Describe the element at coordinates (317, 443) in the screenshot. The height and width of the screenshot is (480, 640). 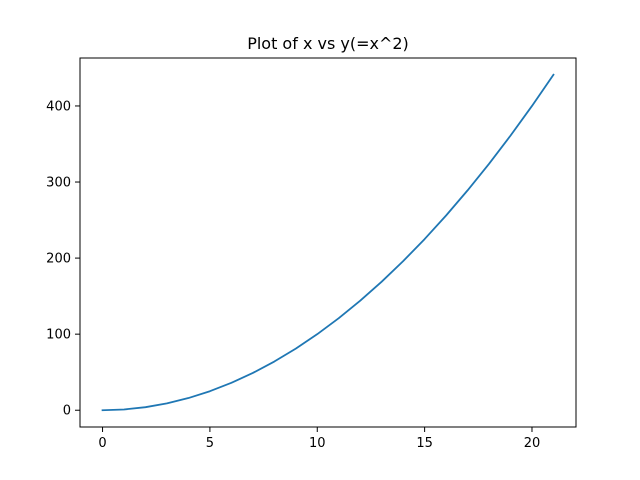
I see `x-tick-label: 10` at that location.